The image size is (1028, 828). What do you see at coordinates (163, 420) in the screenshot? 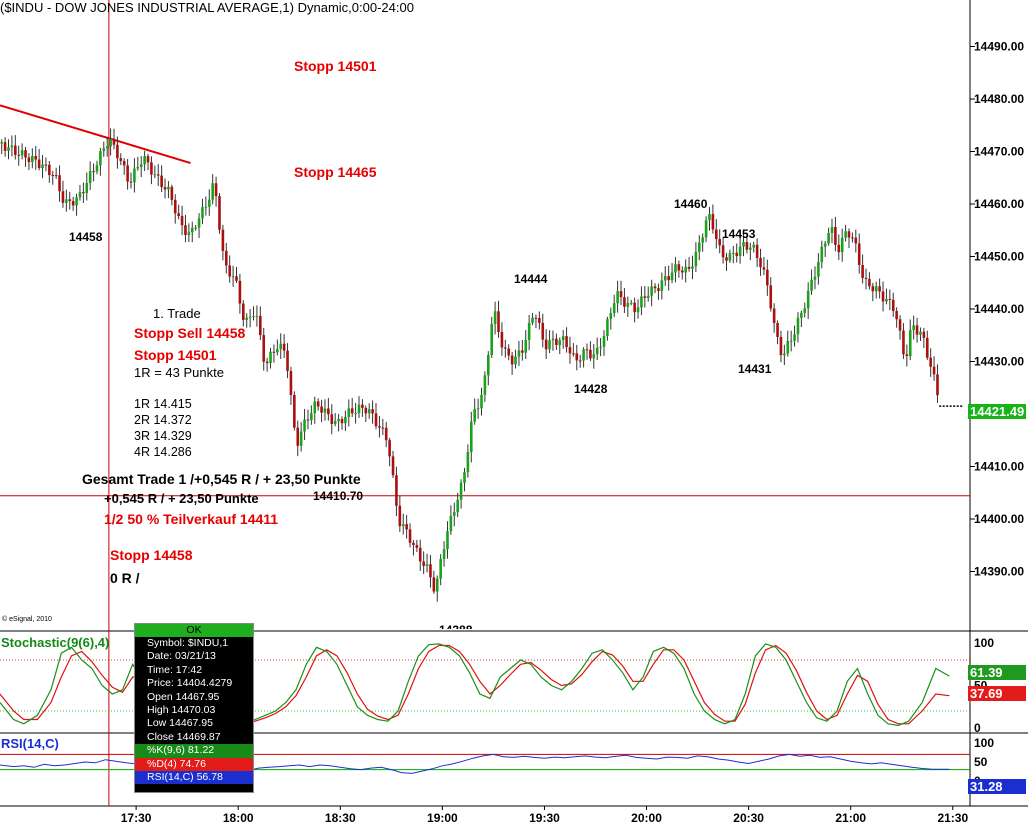
I see `r2-label: 2R 14.372` at bounding box center [163, 420].